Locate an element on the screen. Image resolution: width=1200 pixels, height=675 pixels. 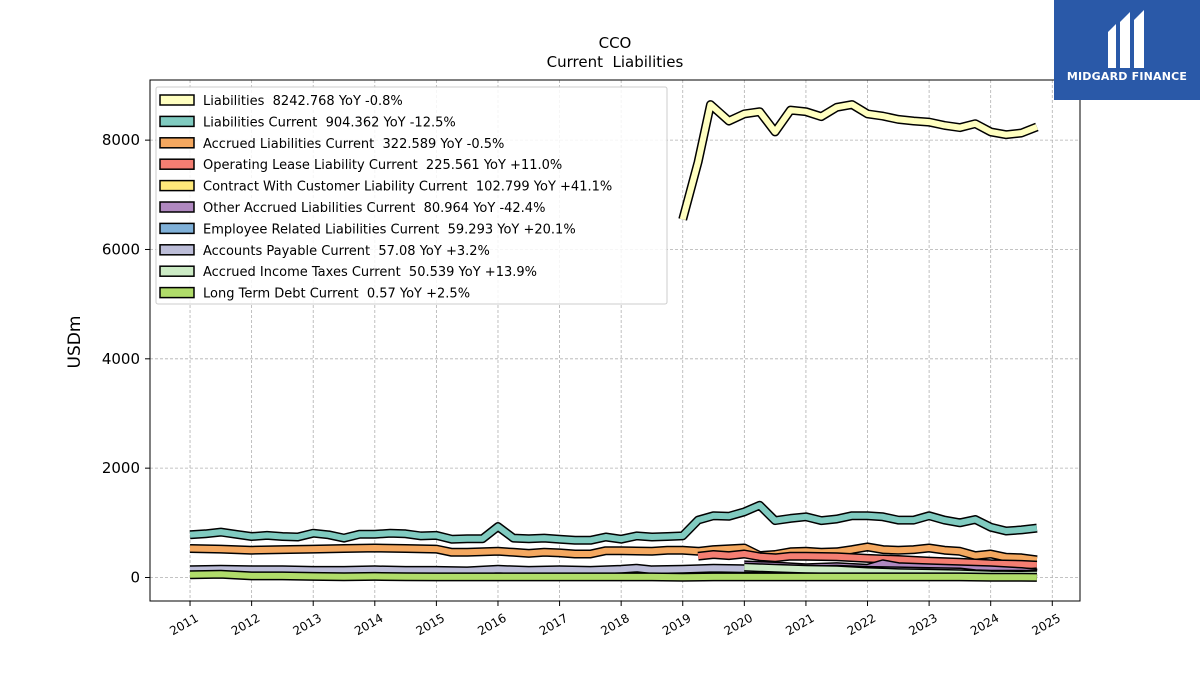
y-tick-label: 0 is located at coordinates (135, 577).